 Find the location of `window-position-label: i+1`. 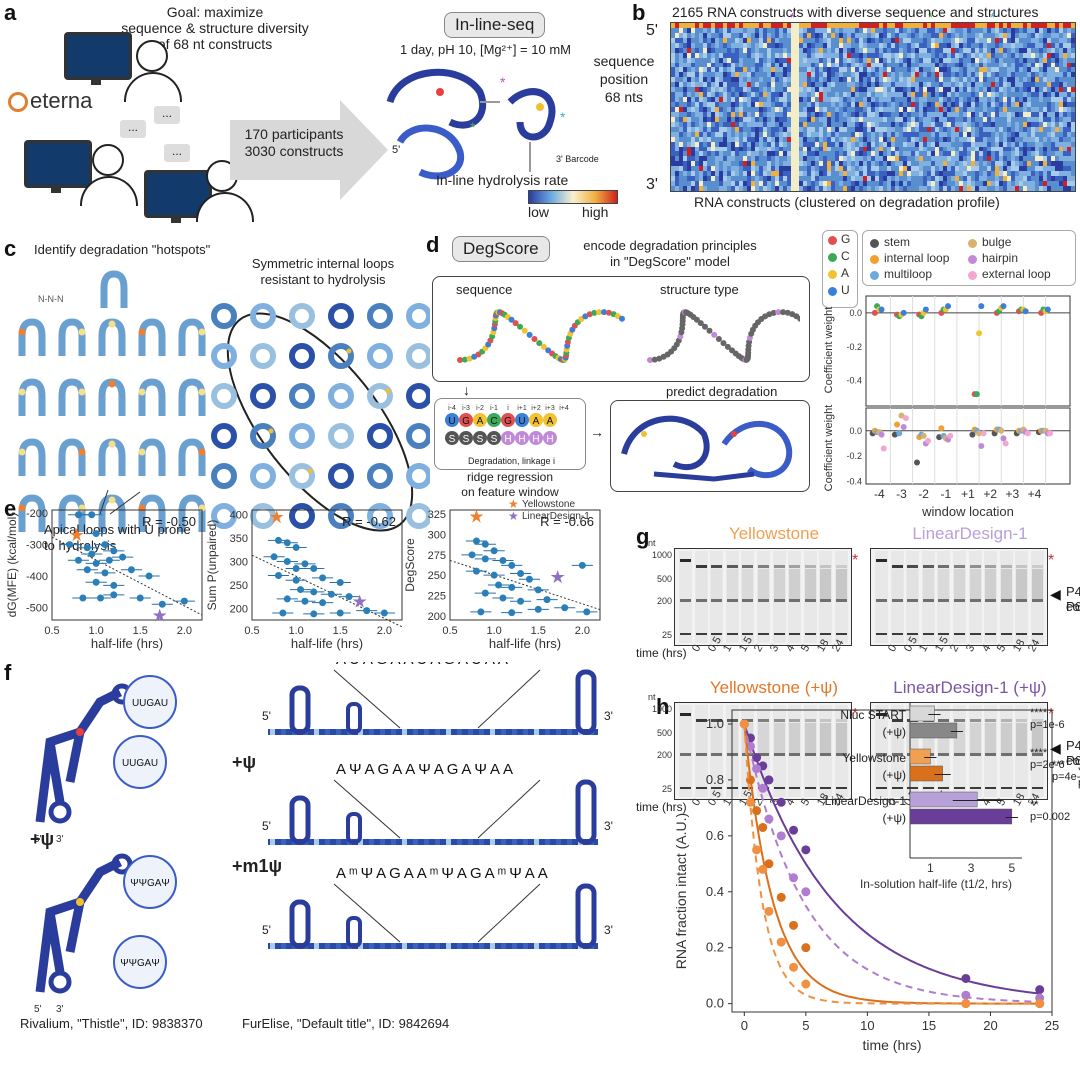

window-position-label: i+1 is located at coordinates (522, 408).